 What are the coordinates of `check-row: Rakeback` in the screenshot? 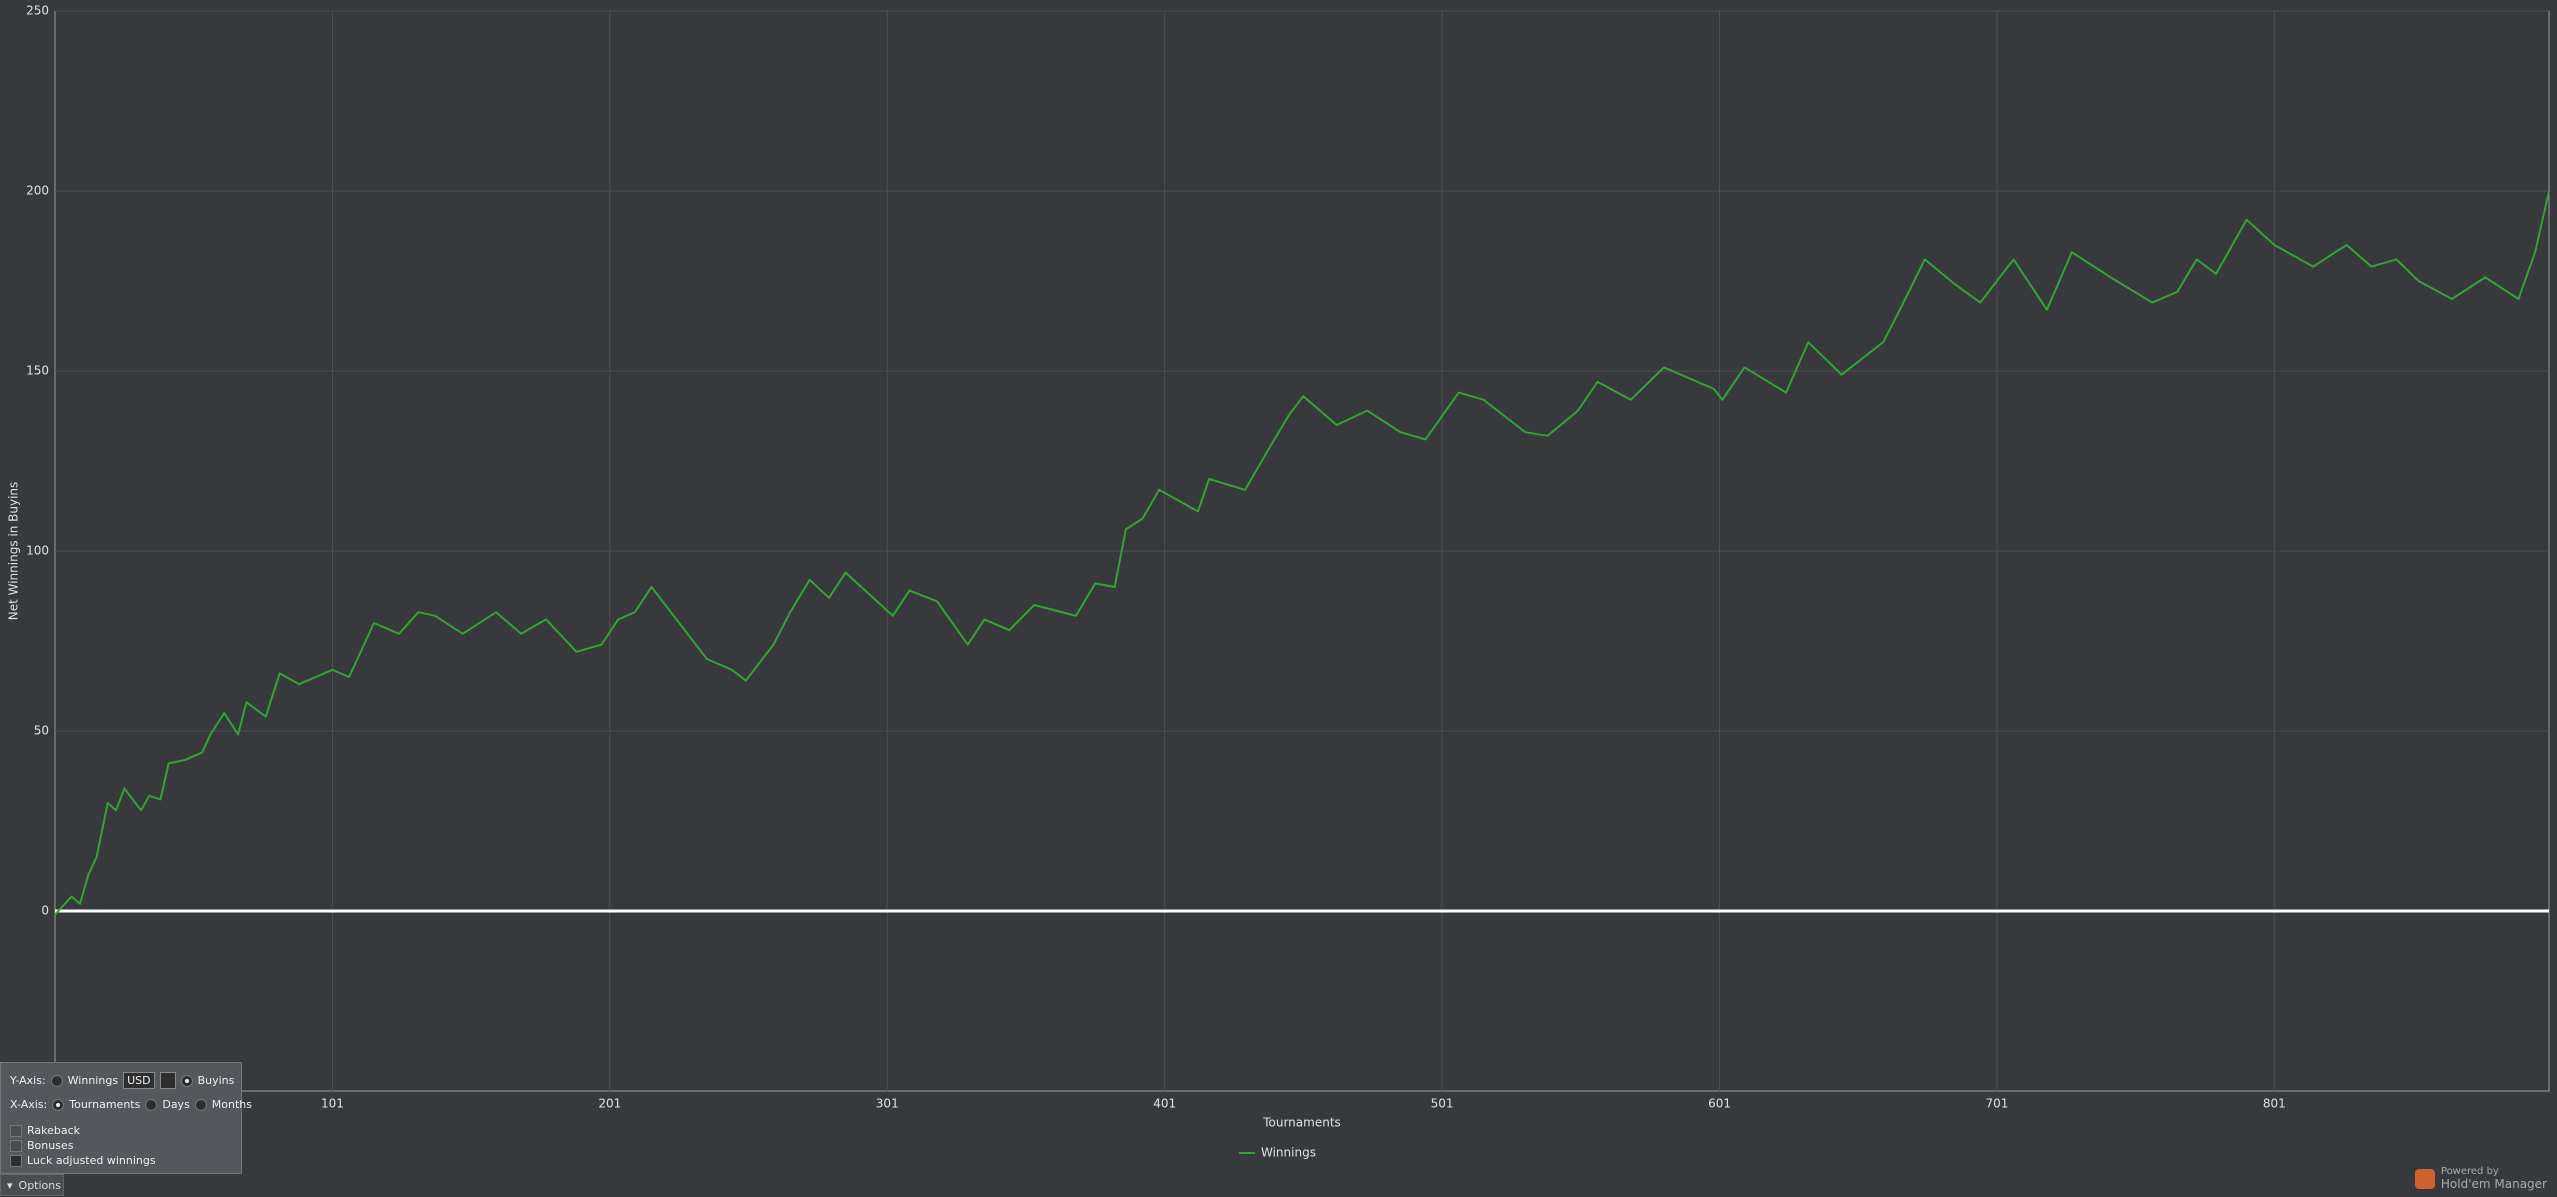 It's located at (45, 1130).